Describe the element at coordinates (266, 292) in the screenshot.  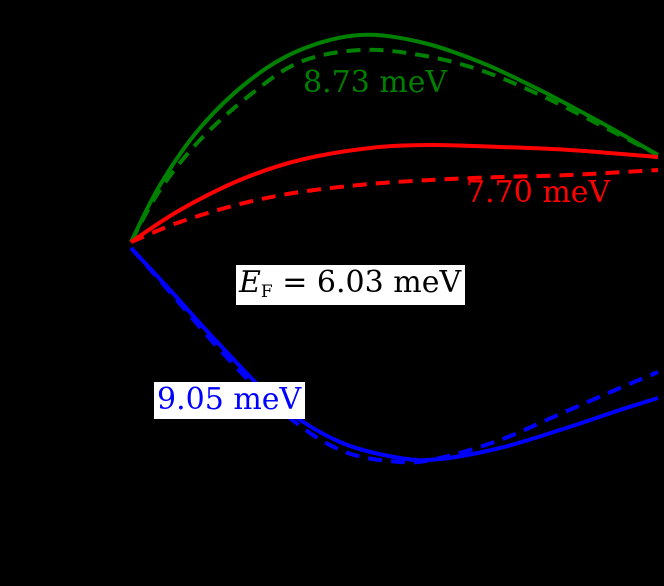
I see `fermi-subscript: F` at that location.